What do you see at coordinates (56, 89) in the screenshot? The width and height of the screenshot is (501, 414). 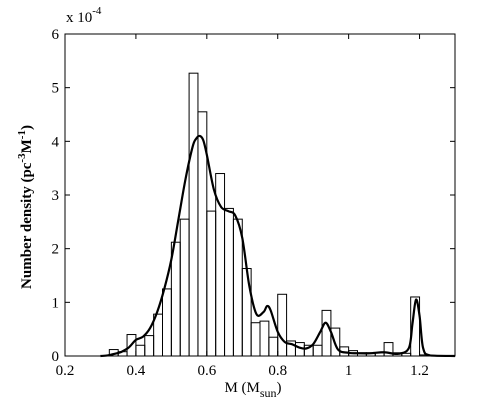 I see `y-tick-label-5: 5` at bounding box center [56, 89].